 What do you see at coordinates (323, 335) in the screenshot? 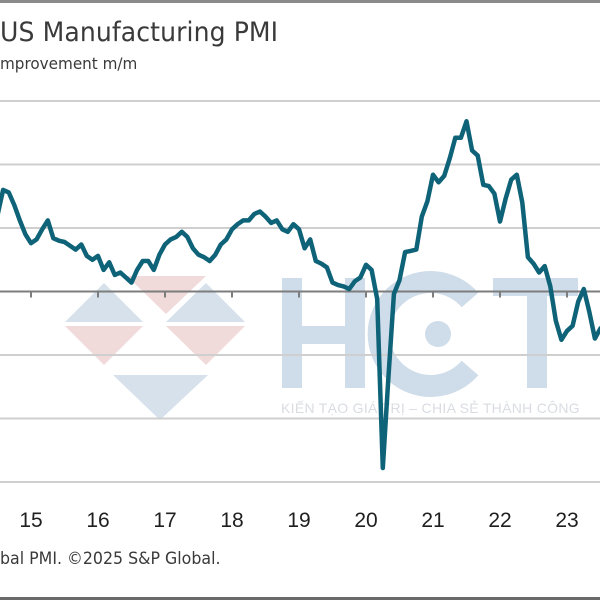
I see `watermark-letter-h` at bounding box center [323, 335].